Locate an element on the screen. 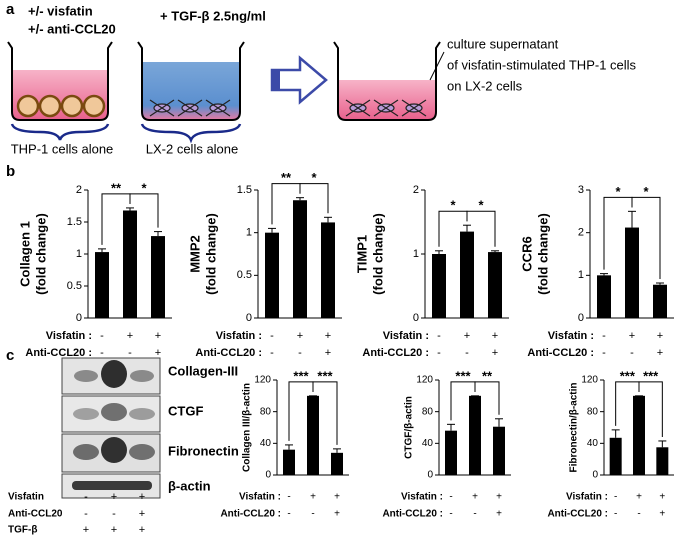 The height and width of the screenshot is (538, 677). y-axis-label: TIMP1 is located at coordinates (361, 254).